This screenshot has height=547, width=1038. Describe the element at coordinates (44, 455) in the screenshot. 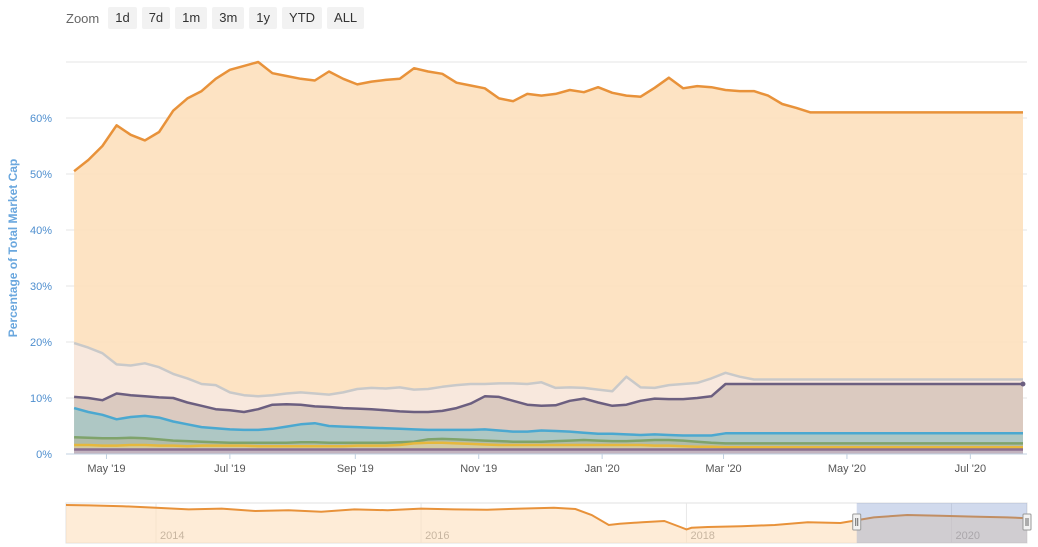

I see `y-tick-label: 0%` at that location.